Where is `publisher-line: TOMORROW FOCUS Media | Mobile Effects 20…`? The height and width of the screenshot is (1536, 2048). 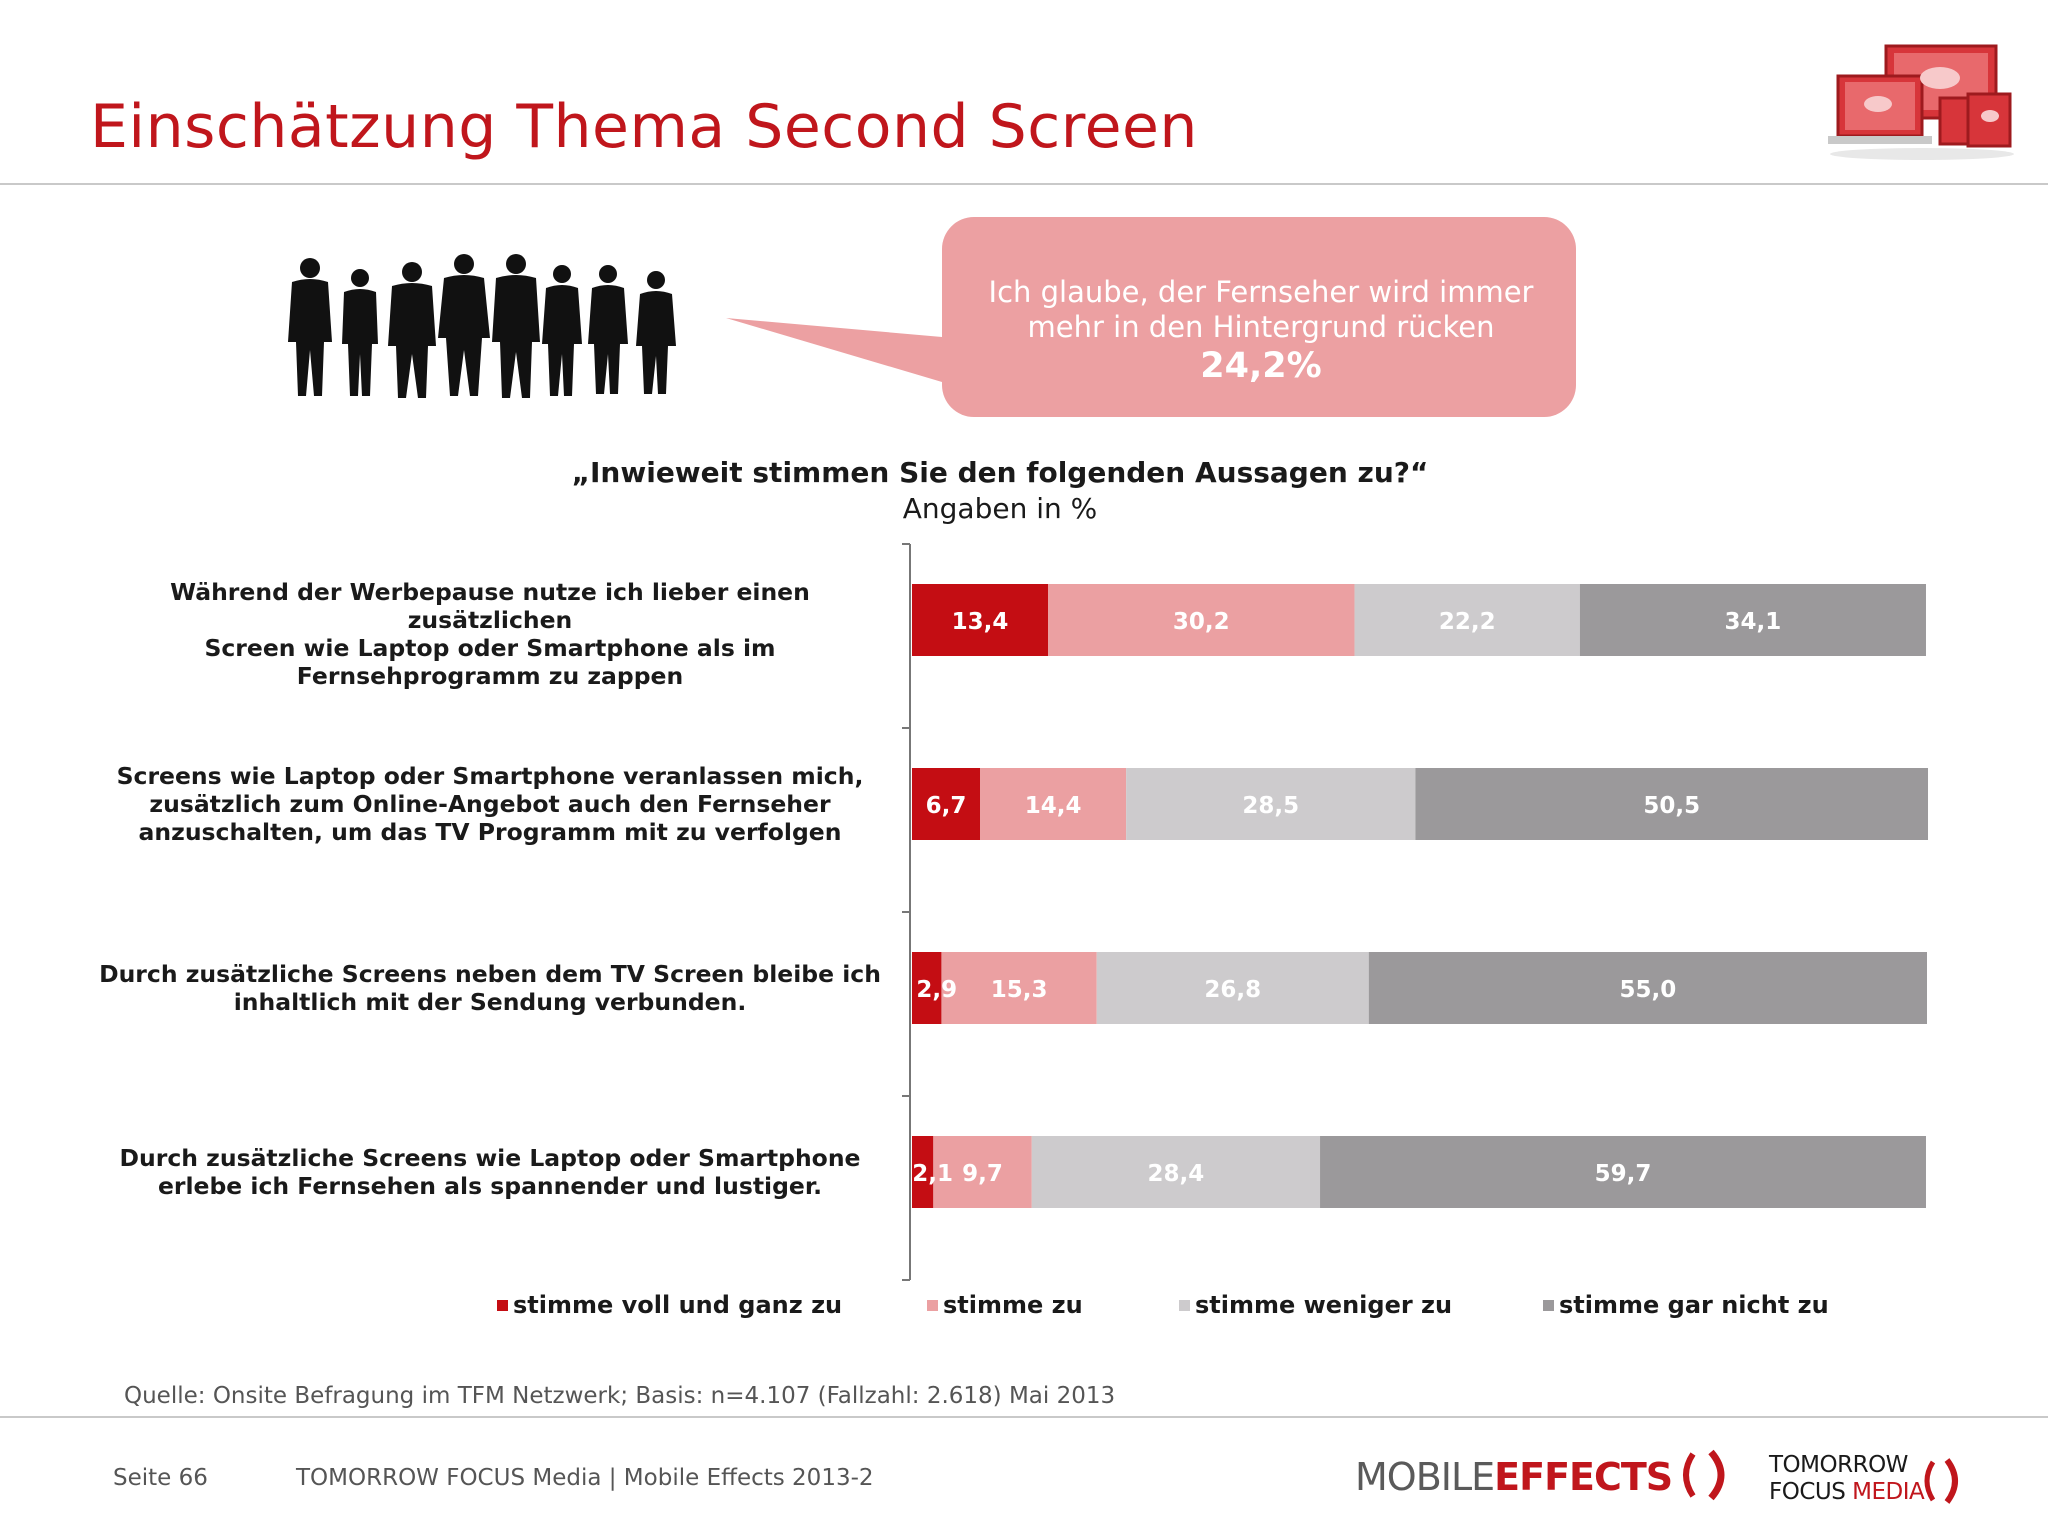
publisher-line: TOMORROW FOCUS Media | Mobile Effects 20… is located at coordinates (585, 1478).